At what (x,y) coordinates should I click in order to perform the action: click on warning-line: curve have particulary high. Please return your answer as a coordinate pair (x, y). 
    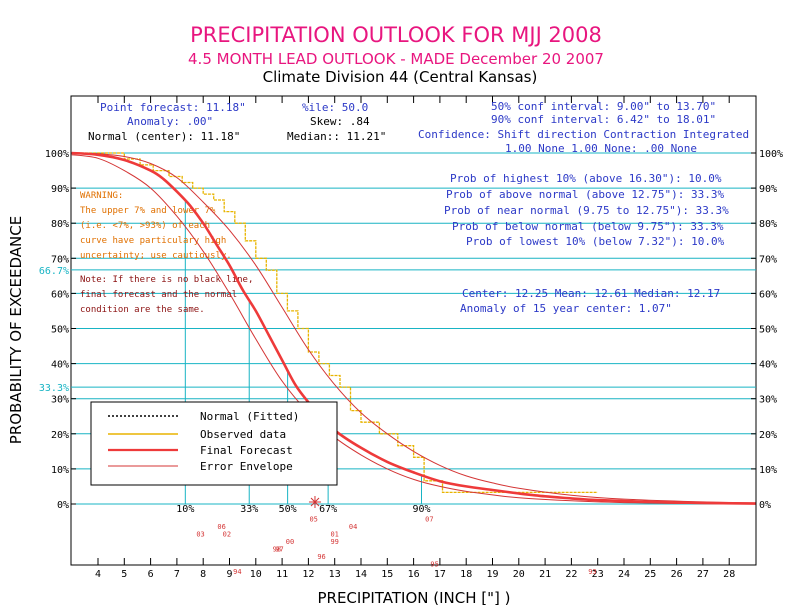
    Looking at the image, I should click on (153, 241).